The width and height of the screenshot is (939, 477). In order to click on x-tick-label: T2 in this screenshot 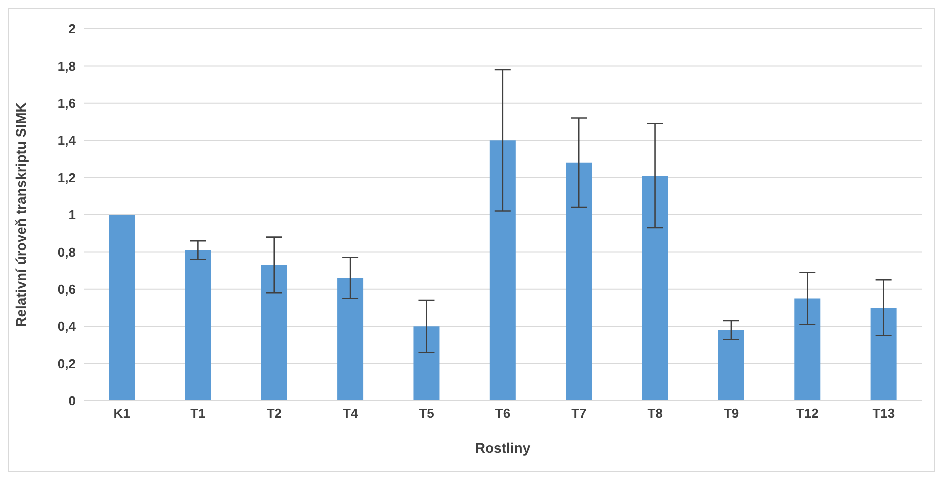, I will do `click(274, 414)`.